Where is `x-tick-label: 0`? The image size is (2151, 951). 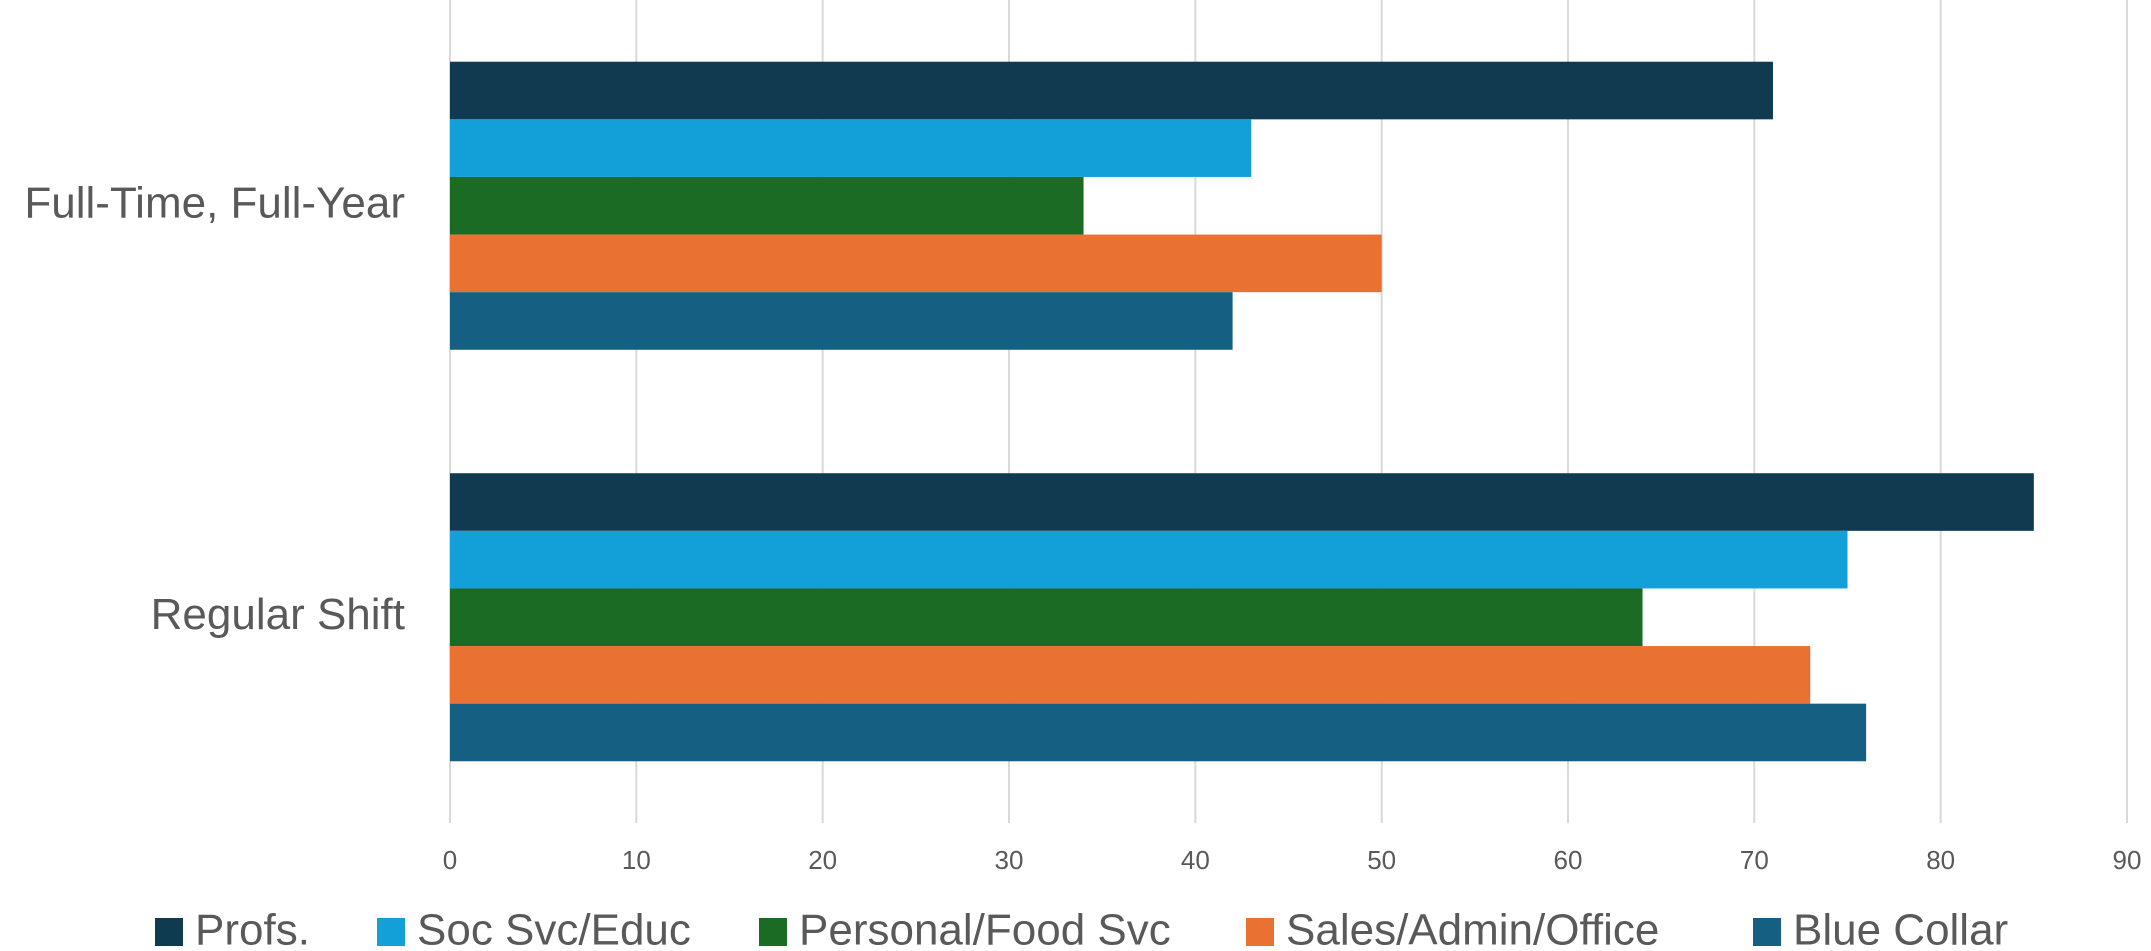 x-tick-label: 0 is located at coordinates (450, 860).